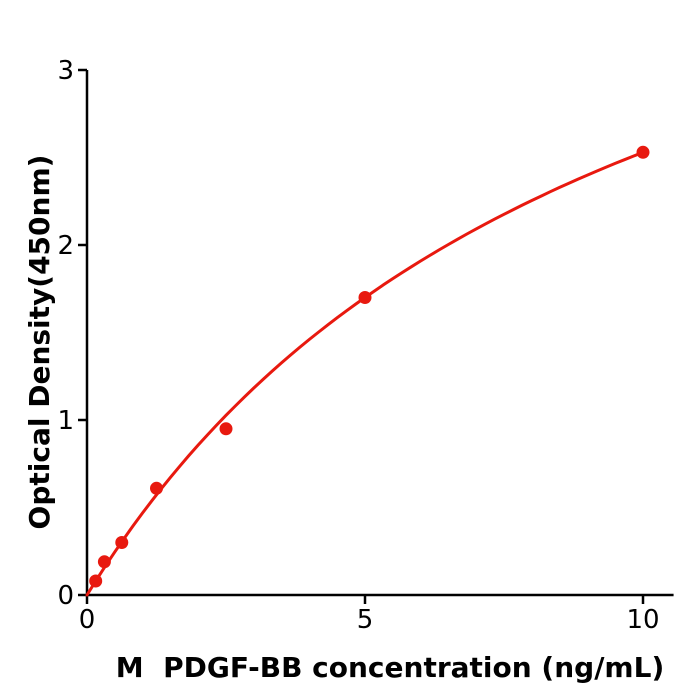 Image resolution: width=700 pixels, height=700 pixels. Describe the element at coordinates (65, 421) in the screenshot. I see `y-tick-label: 1` at that location.